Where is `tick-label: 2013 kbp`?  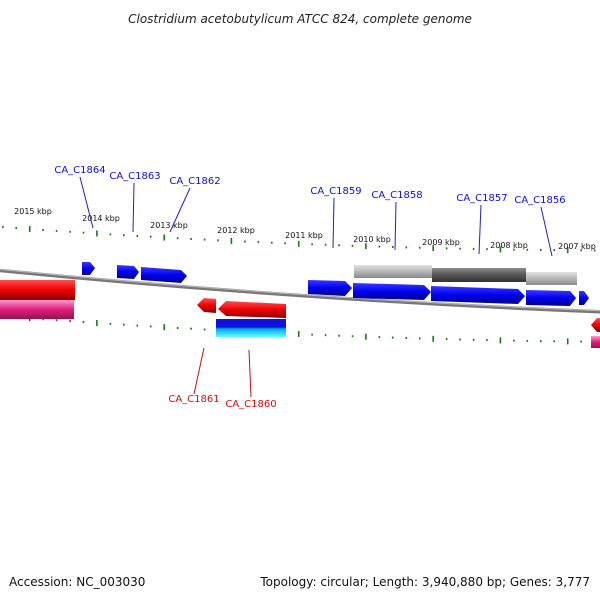
tick-label: 2013 kbp is located at coordinates (169, 225).